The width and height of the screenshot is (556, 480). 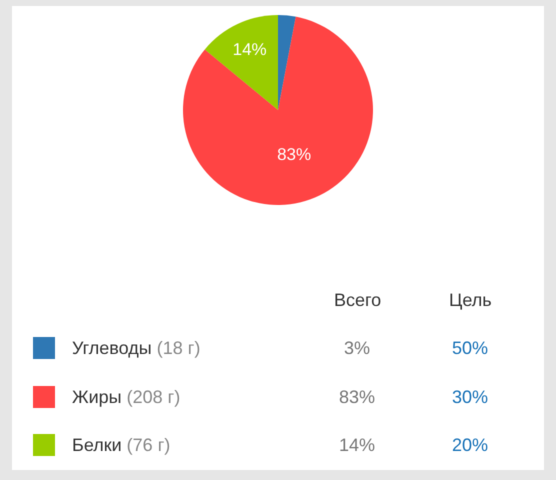 What do you see at coordinates (357, 348) in the screenshot?
I see `data-label: 3%` at bounding box center [357, 348].